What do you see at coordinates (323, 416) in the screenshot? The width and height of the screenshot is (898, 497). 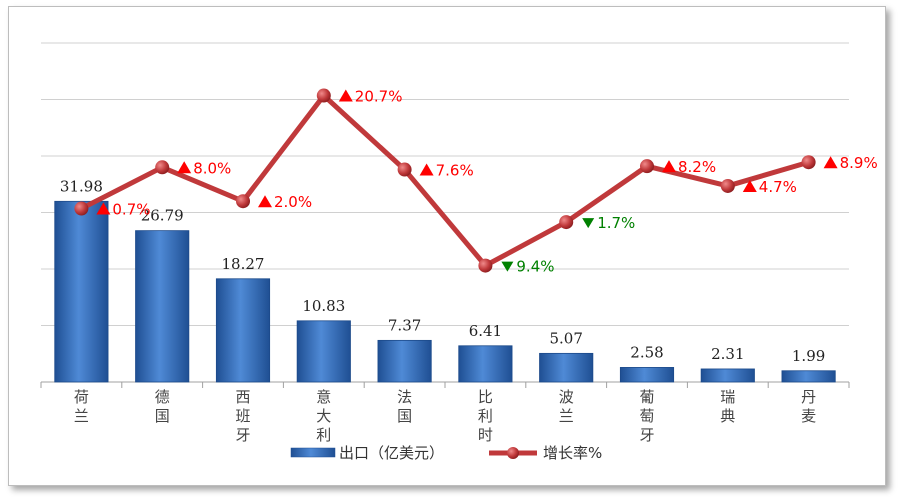 I see `x-tick-label: 意大利` at bounding box center [323, 416].